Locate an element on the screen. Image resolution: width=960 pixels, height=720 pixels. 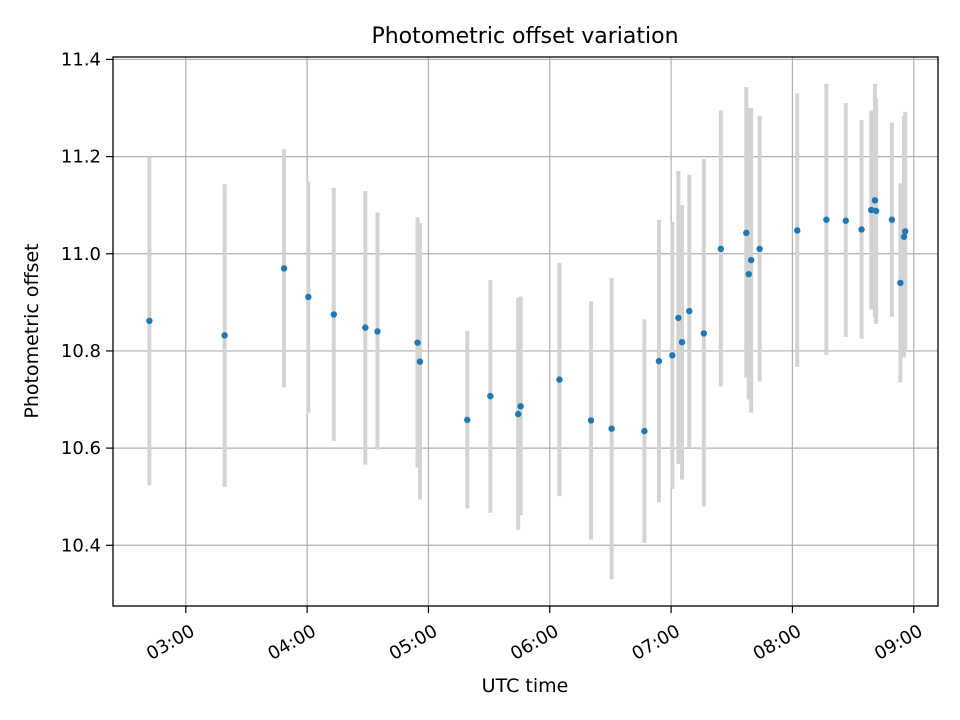
y-tick-label: 10.4 is located at coordinates (81, 545).